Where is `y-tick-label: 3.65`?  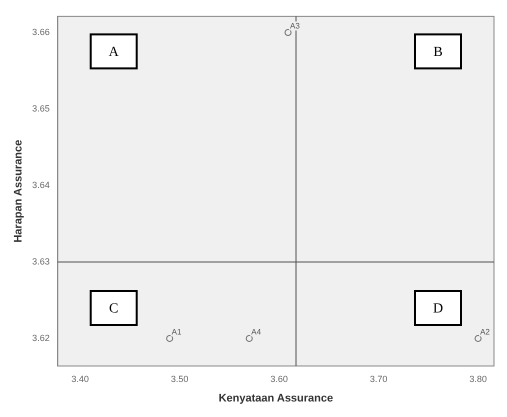 y-tick-label: 3.65 is located at coordinates (41, 108).